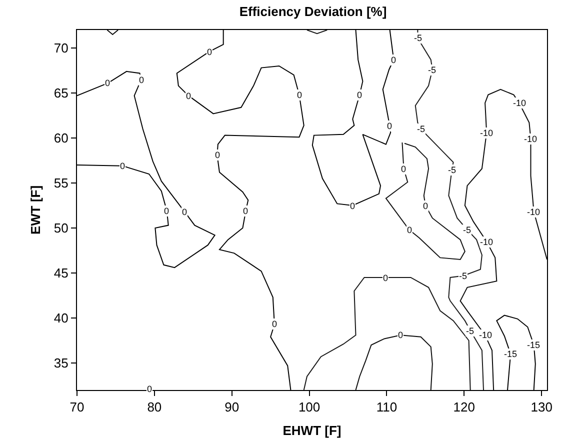 The image size is (564, 448). What do you see at coordinates (35, 210) in the screenshot?
I see `y-axis-title: EWT [F]` at bounding box center [35, 210].